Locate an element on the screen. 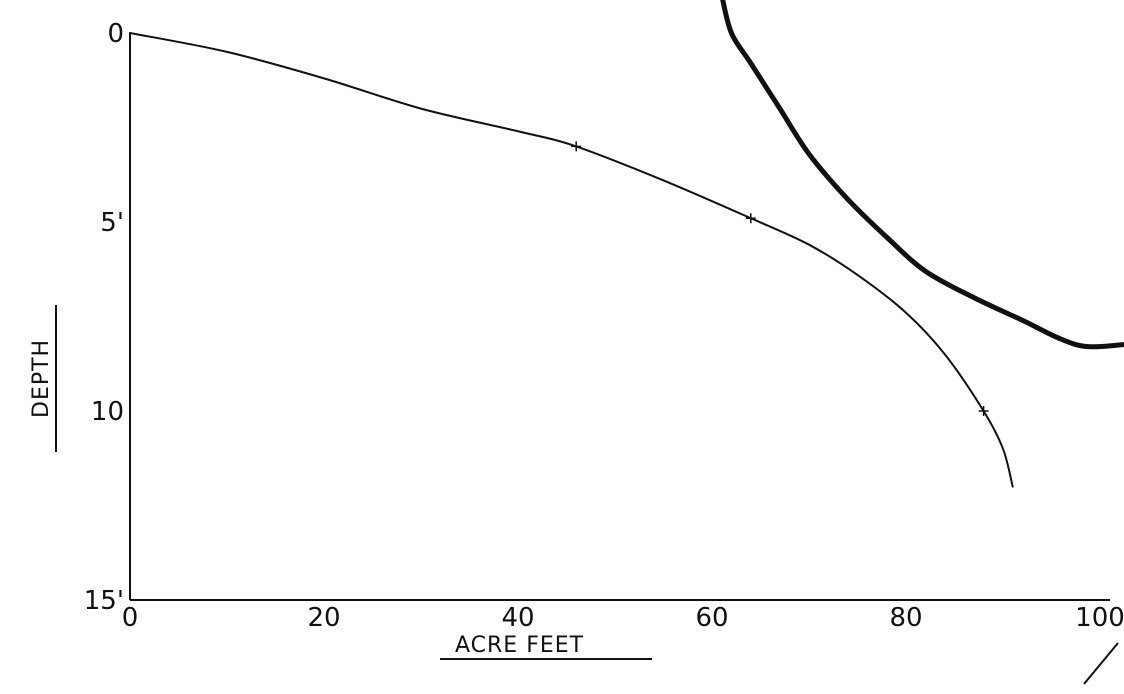  x-tick-label: 60 is located at coordinates (711, 618).